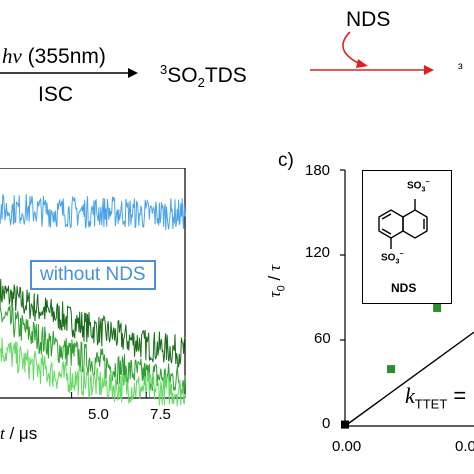 This screenshot has height=474, width=474. What do you see at coordinates (98, 414) in the screenshot?
I see `x-tick-5: 5.0` at bounding box center [98, 414].